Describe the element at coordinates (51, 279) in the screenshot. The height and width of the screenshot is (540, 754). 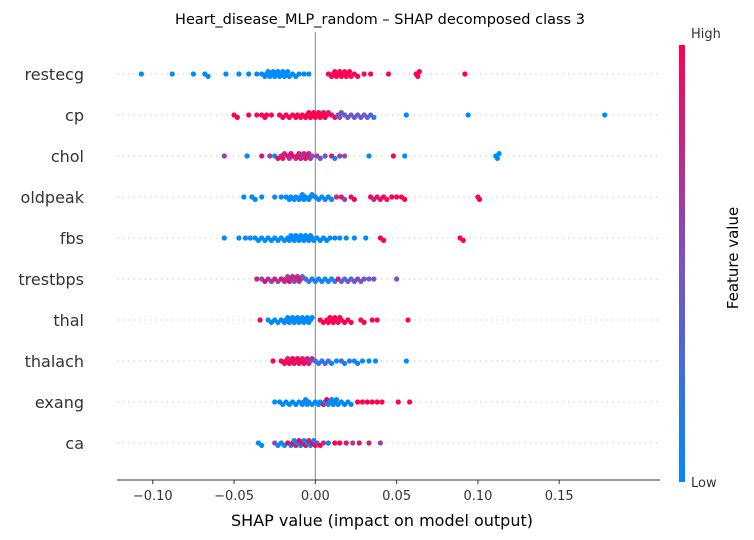
I see `feature-label-trestbps: trestbps` at that location.